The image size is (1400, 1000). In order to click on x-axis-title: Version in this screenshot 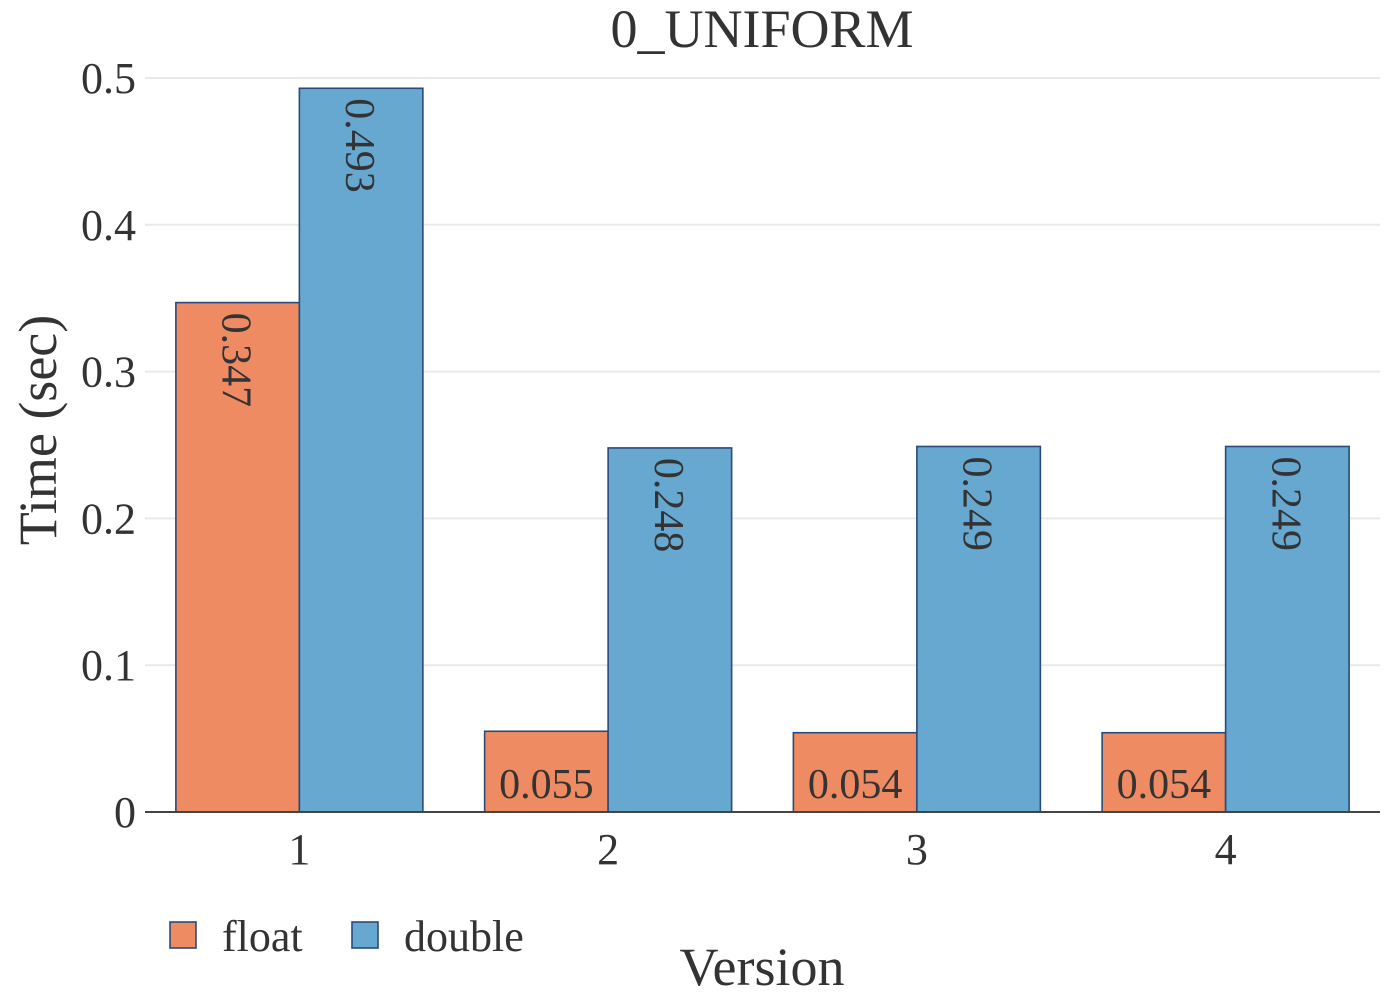, I will do `click(762, 967)`.